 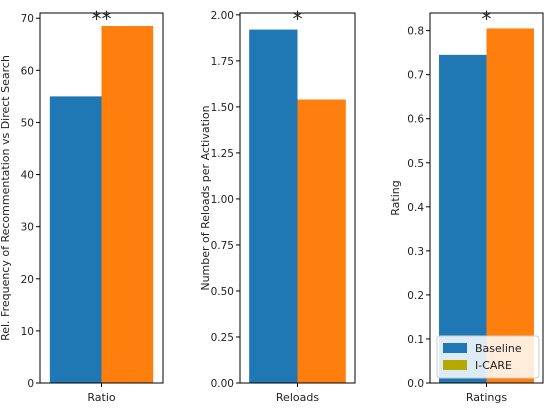 I want to click on y-tick-label-reloads-7: 1.75, so click(x=222, y=62).